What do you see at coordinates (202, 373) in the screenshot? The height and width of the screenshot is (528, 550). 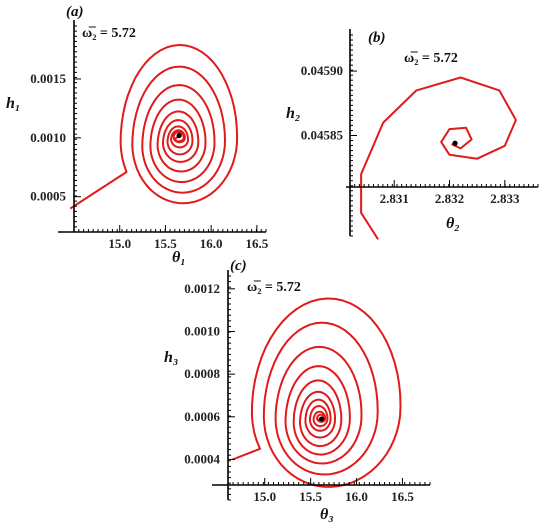 I see `y-tick-label: 0.0008` at bounding box center [202, 373].